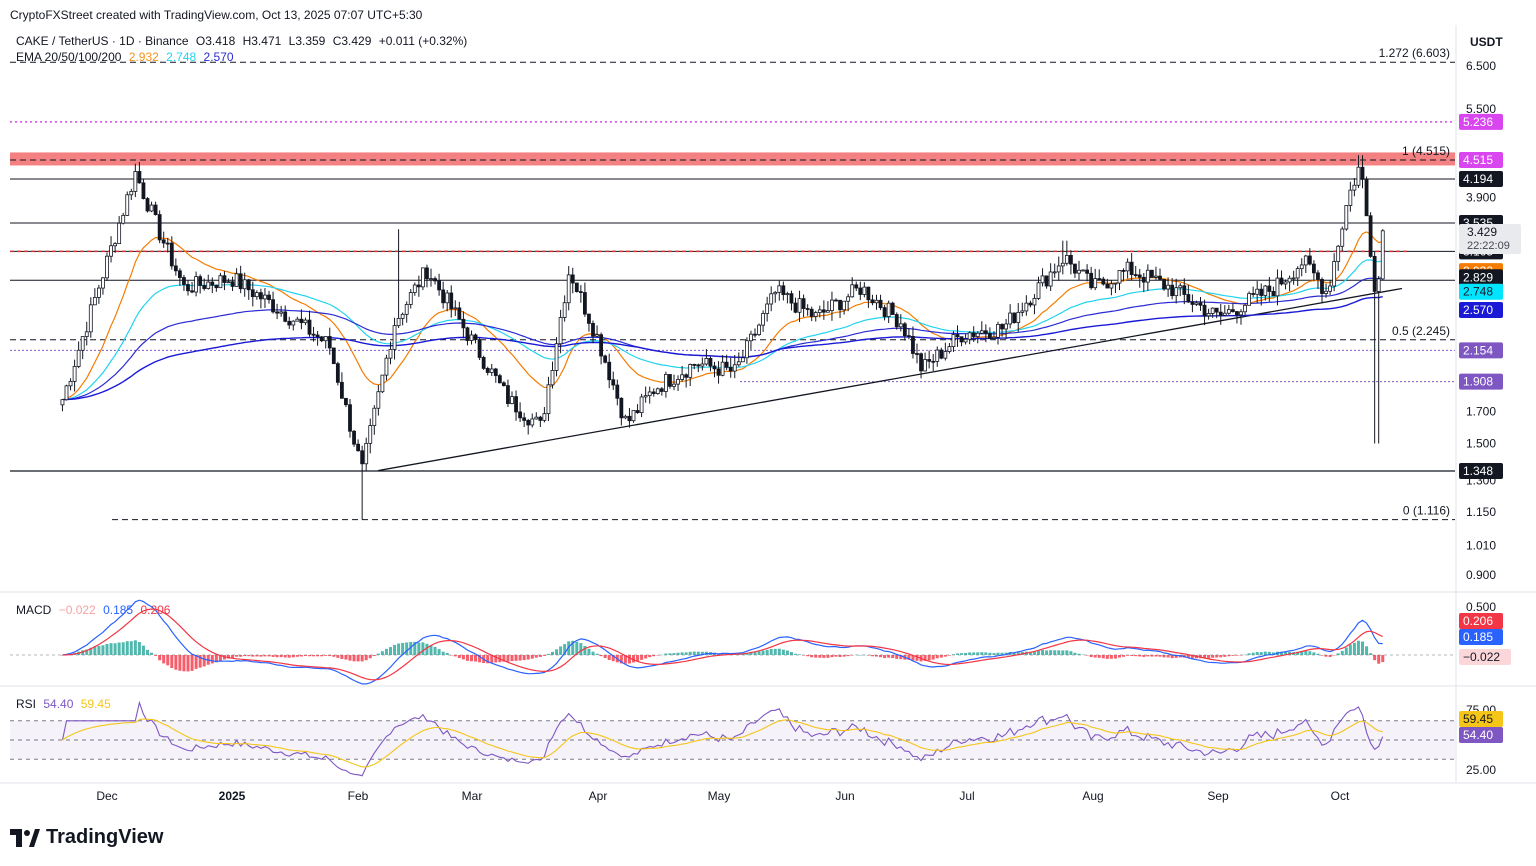  Describe the element at coordinates (352, 41) in the screenshot. I see `ohlc-close: C3.429` at that location.